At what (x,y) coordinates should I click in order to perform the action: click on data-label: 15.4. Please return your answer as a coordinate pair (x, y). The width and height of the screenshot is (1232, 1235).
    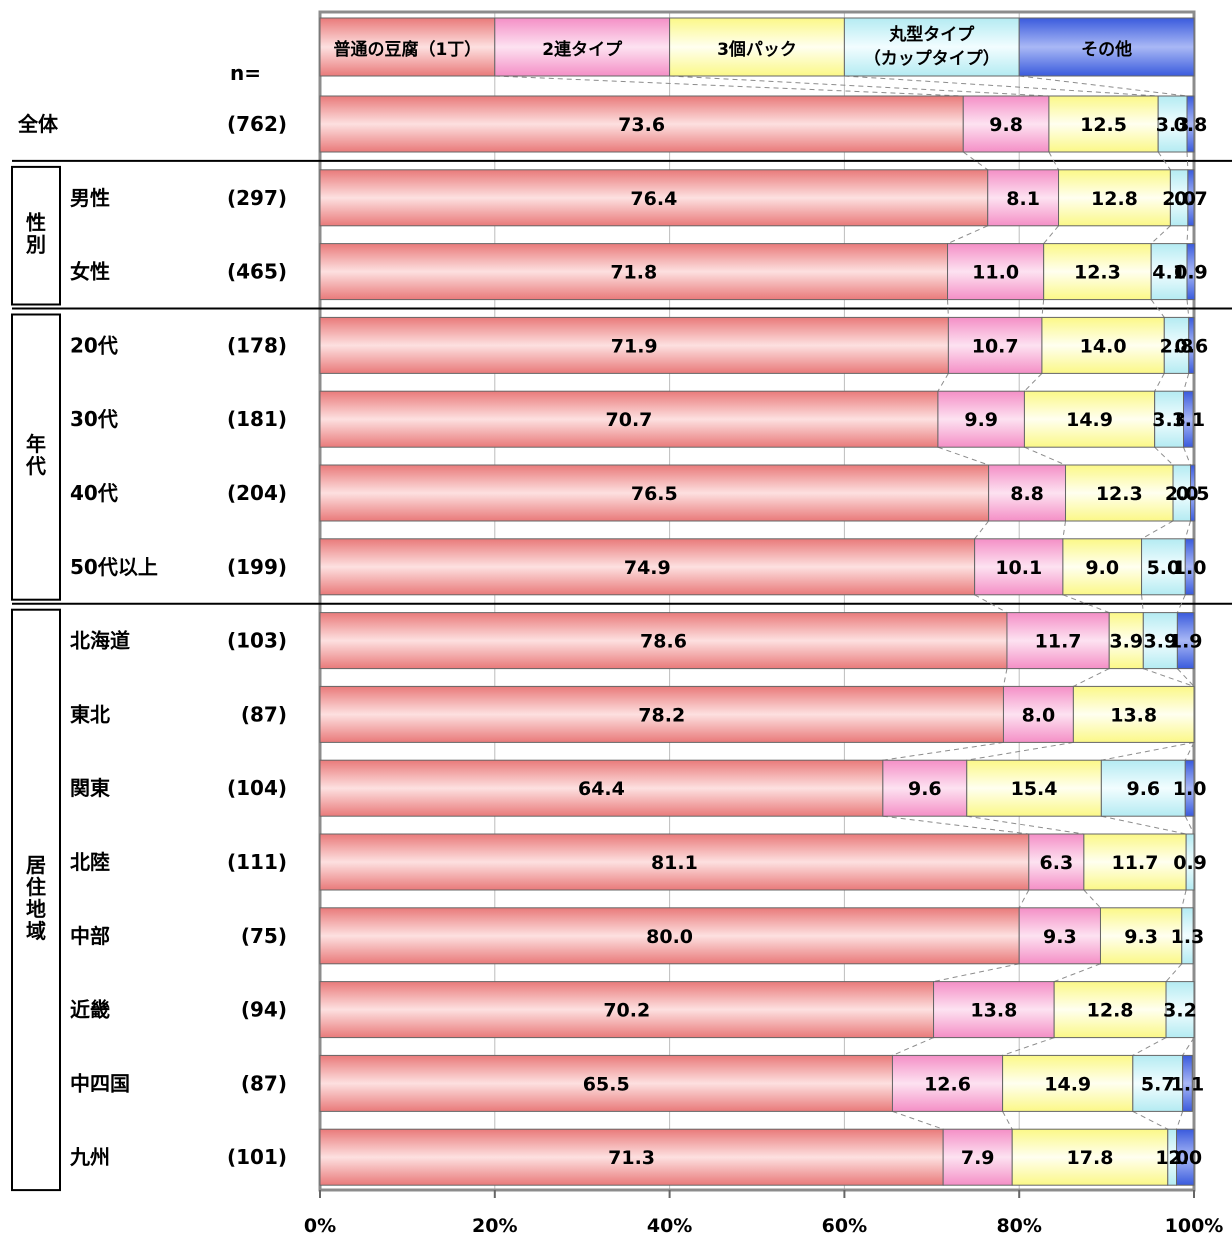
    Looking at the image, I should click on (1034, 789).